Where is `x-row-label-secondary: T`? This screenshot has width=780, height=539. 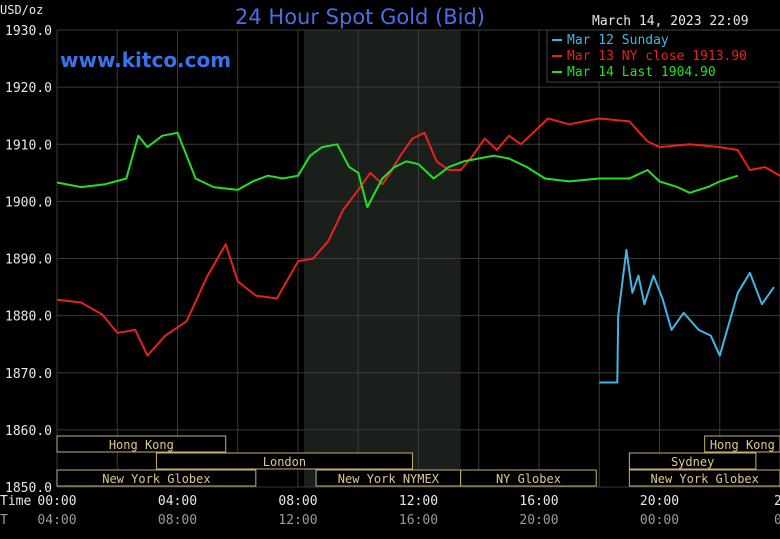 x-row-label-secondary: T is located at coordinates (4, 520).